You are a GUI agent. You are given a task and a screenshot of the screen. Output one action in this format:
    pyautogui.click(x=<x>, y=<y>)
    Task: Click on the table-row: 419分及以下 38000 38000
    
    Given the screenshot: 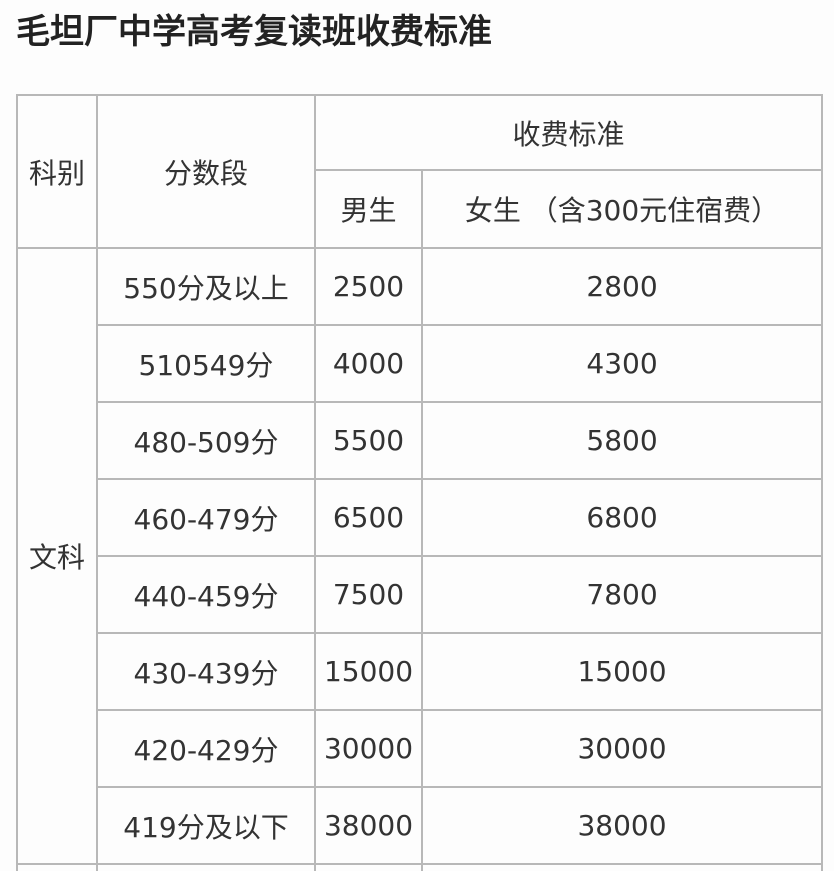 What is the action you would take?
    pyautogui.click(x=420, y=825)
    